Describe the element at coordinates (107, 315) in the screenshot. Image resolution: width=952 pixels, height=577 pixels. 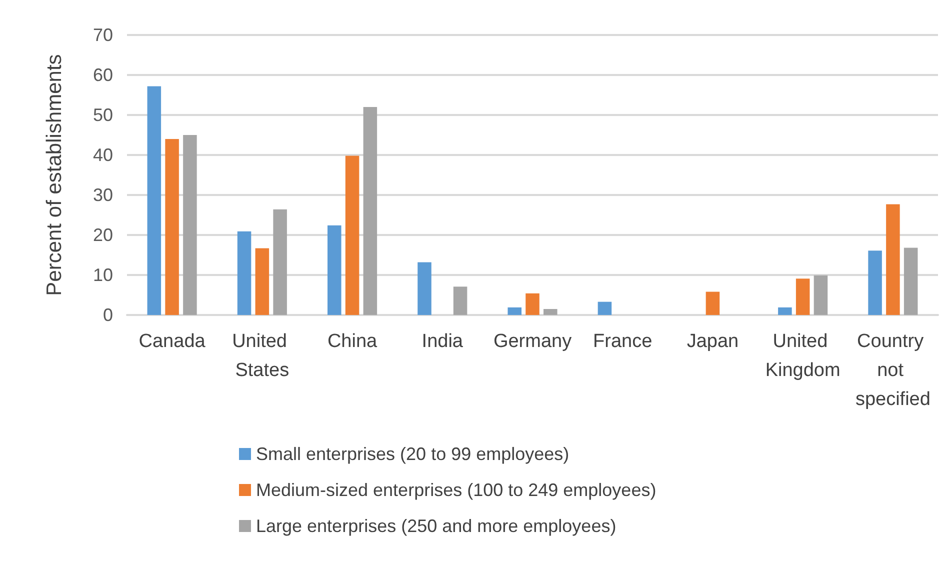
I see `y-tick-label: 0` at that location.